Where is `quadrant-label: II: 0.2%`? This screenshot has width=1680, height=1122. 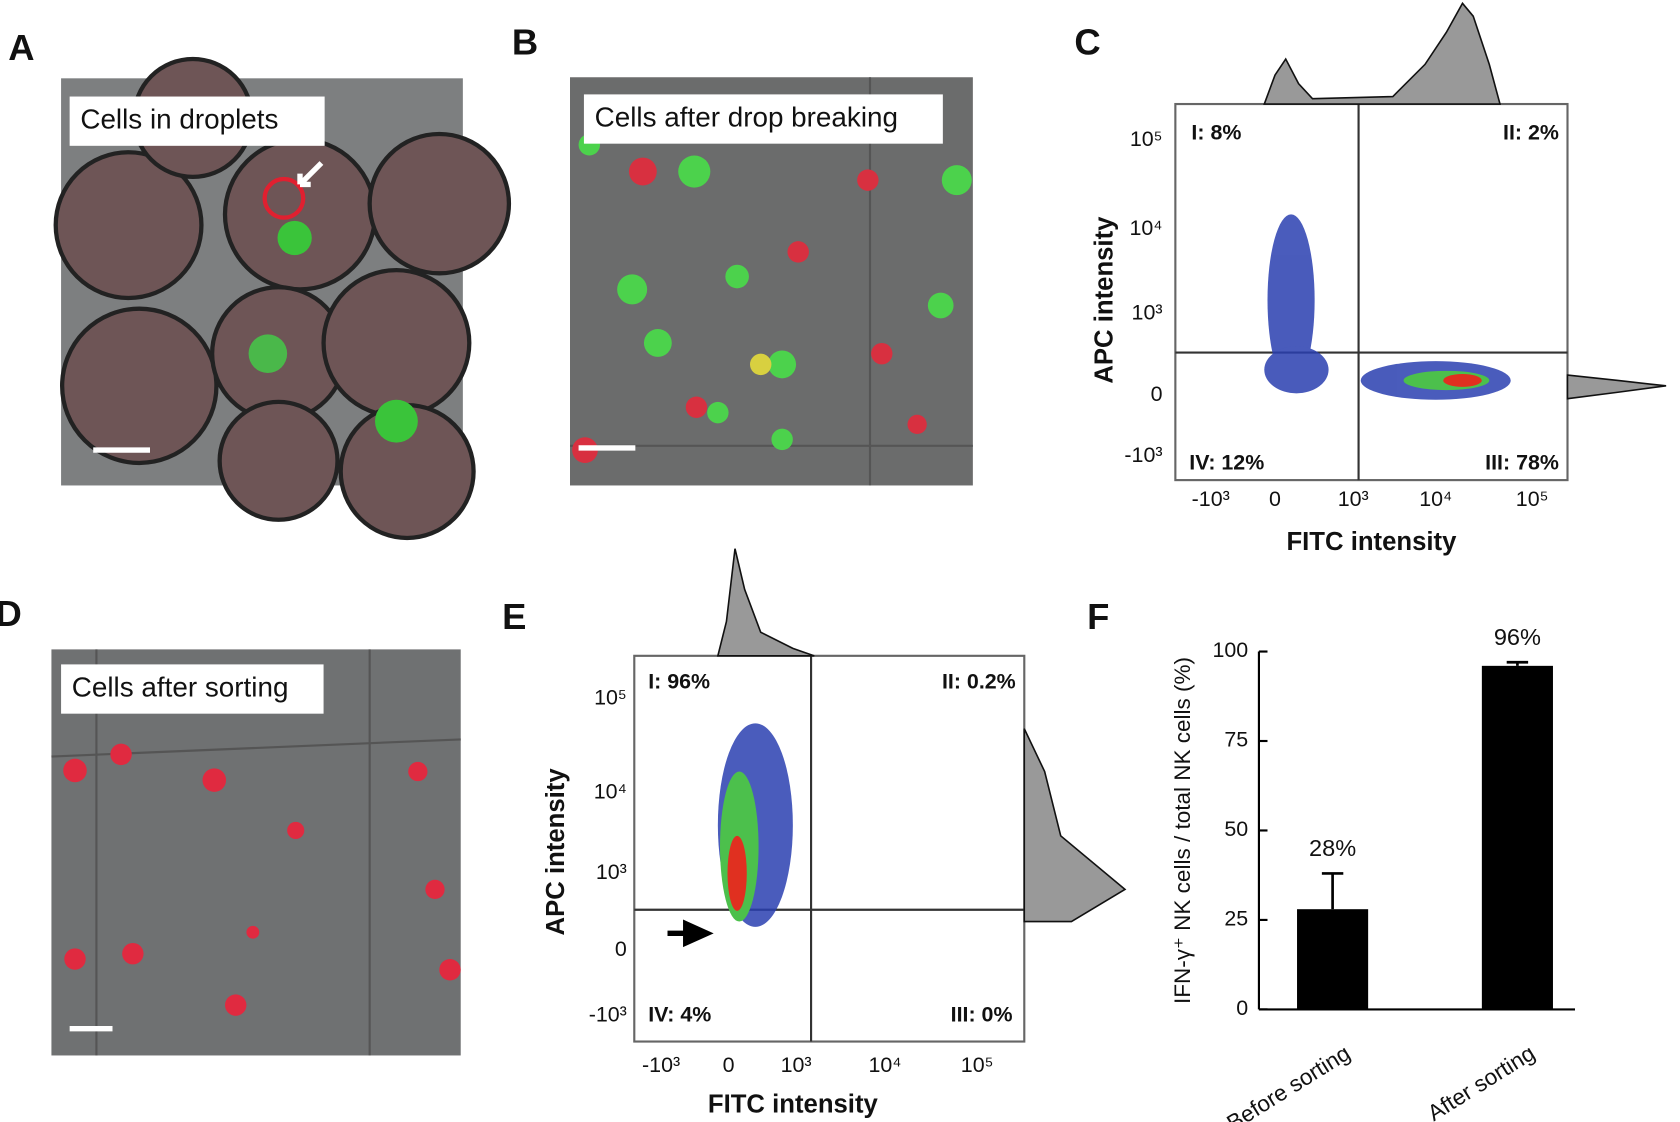 quadrant-label: II: 0.2% is located at coordinates (979, 681).